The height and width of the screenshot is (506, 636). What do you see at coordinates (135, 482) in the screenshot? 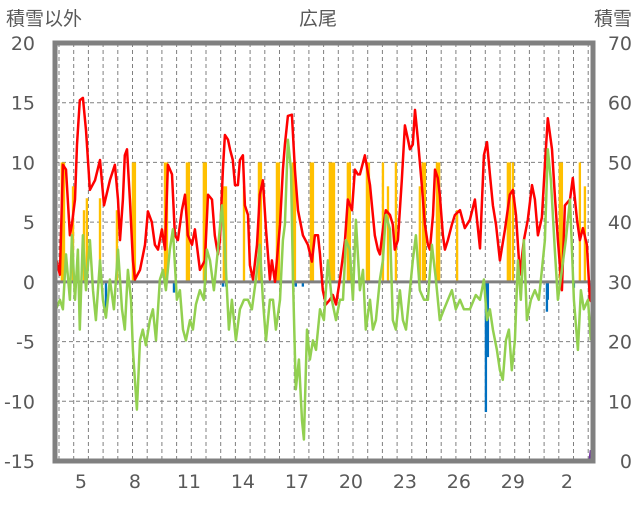
I see `x-tick-label: 8` at bounding box center [135, 482].